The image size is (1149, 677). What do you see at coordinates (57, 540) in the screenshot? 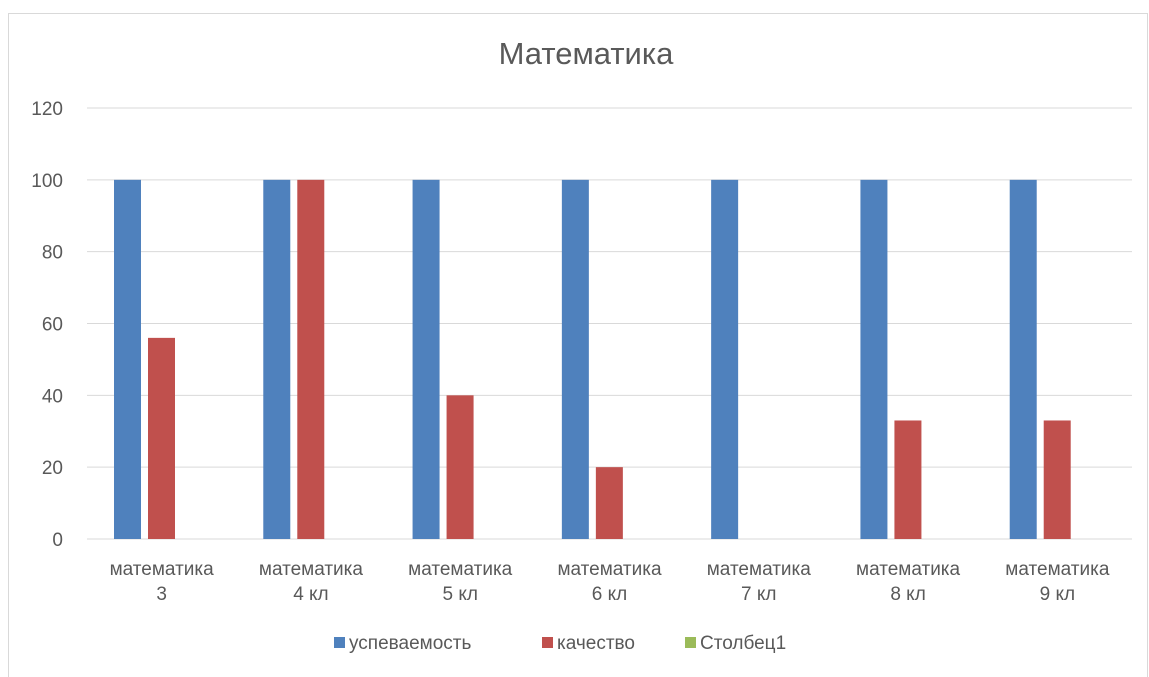
I see `y-tick-label-0: 0` at bounding box center [57, 540].